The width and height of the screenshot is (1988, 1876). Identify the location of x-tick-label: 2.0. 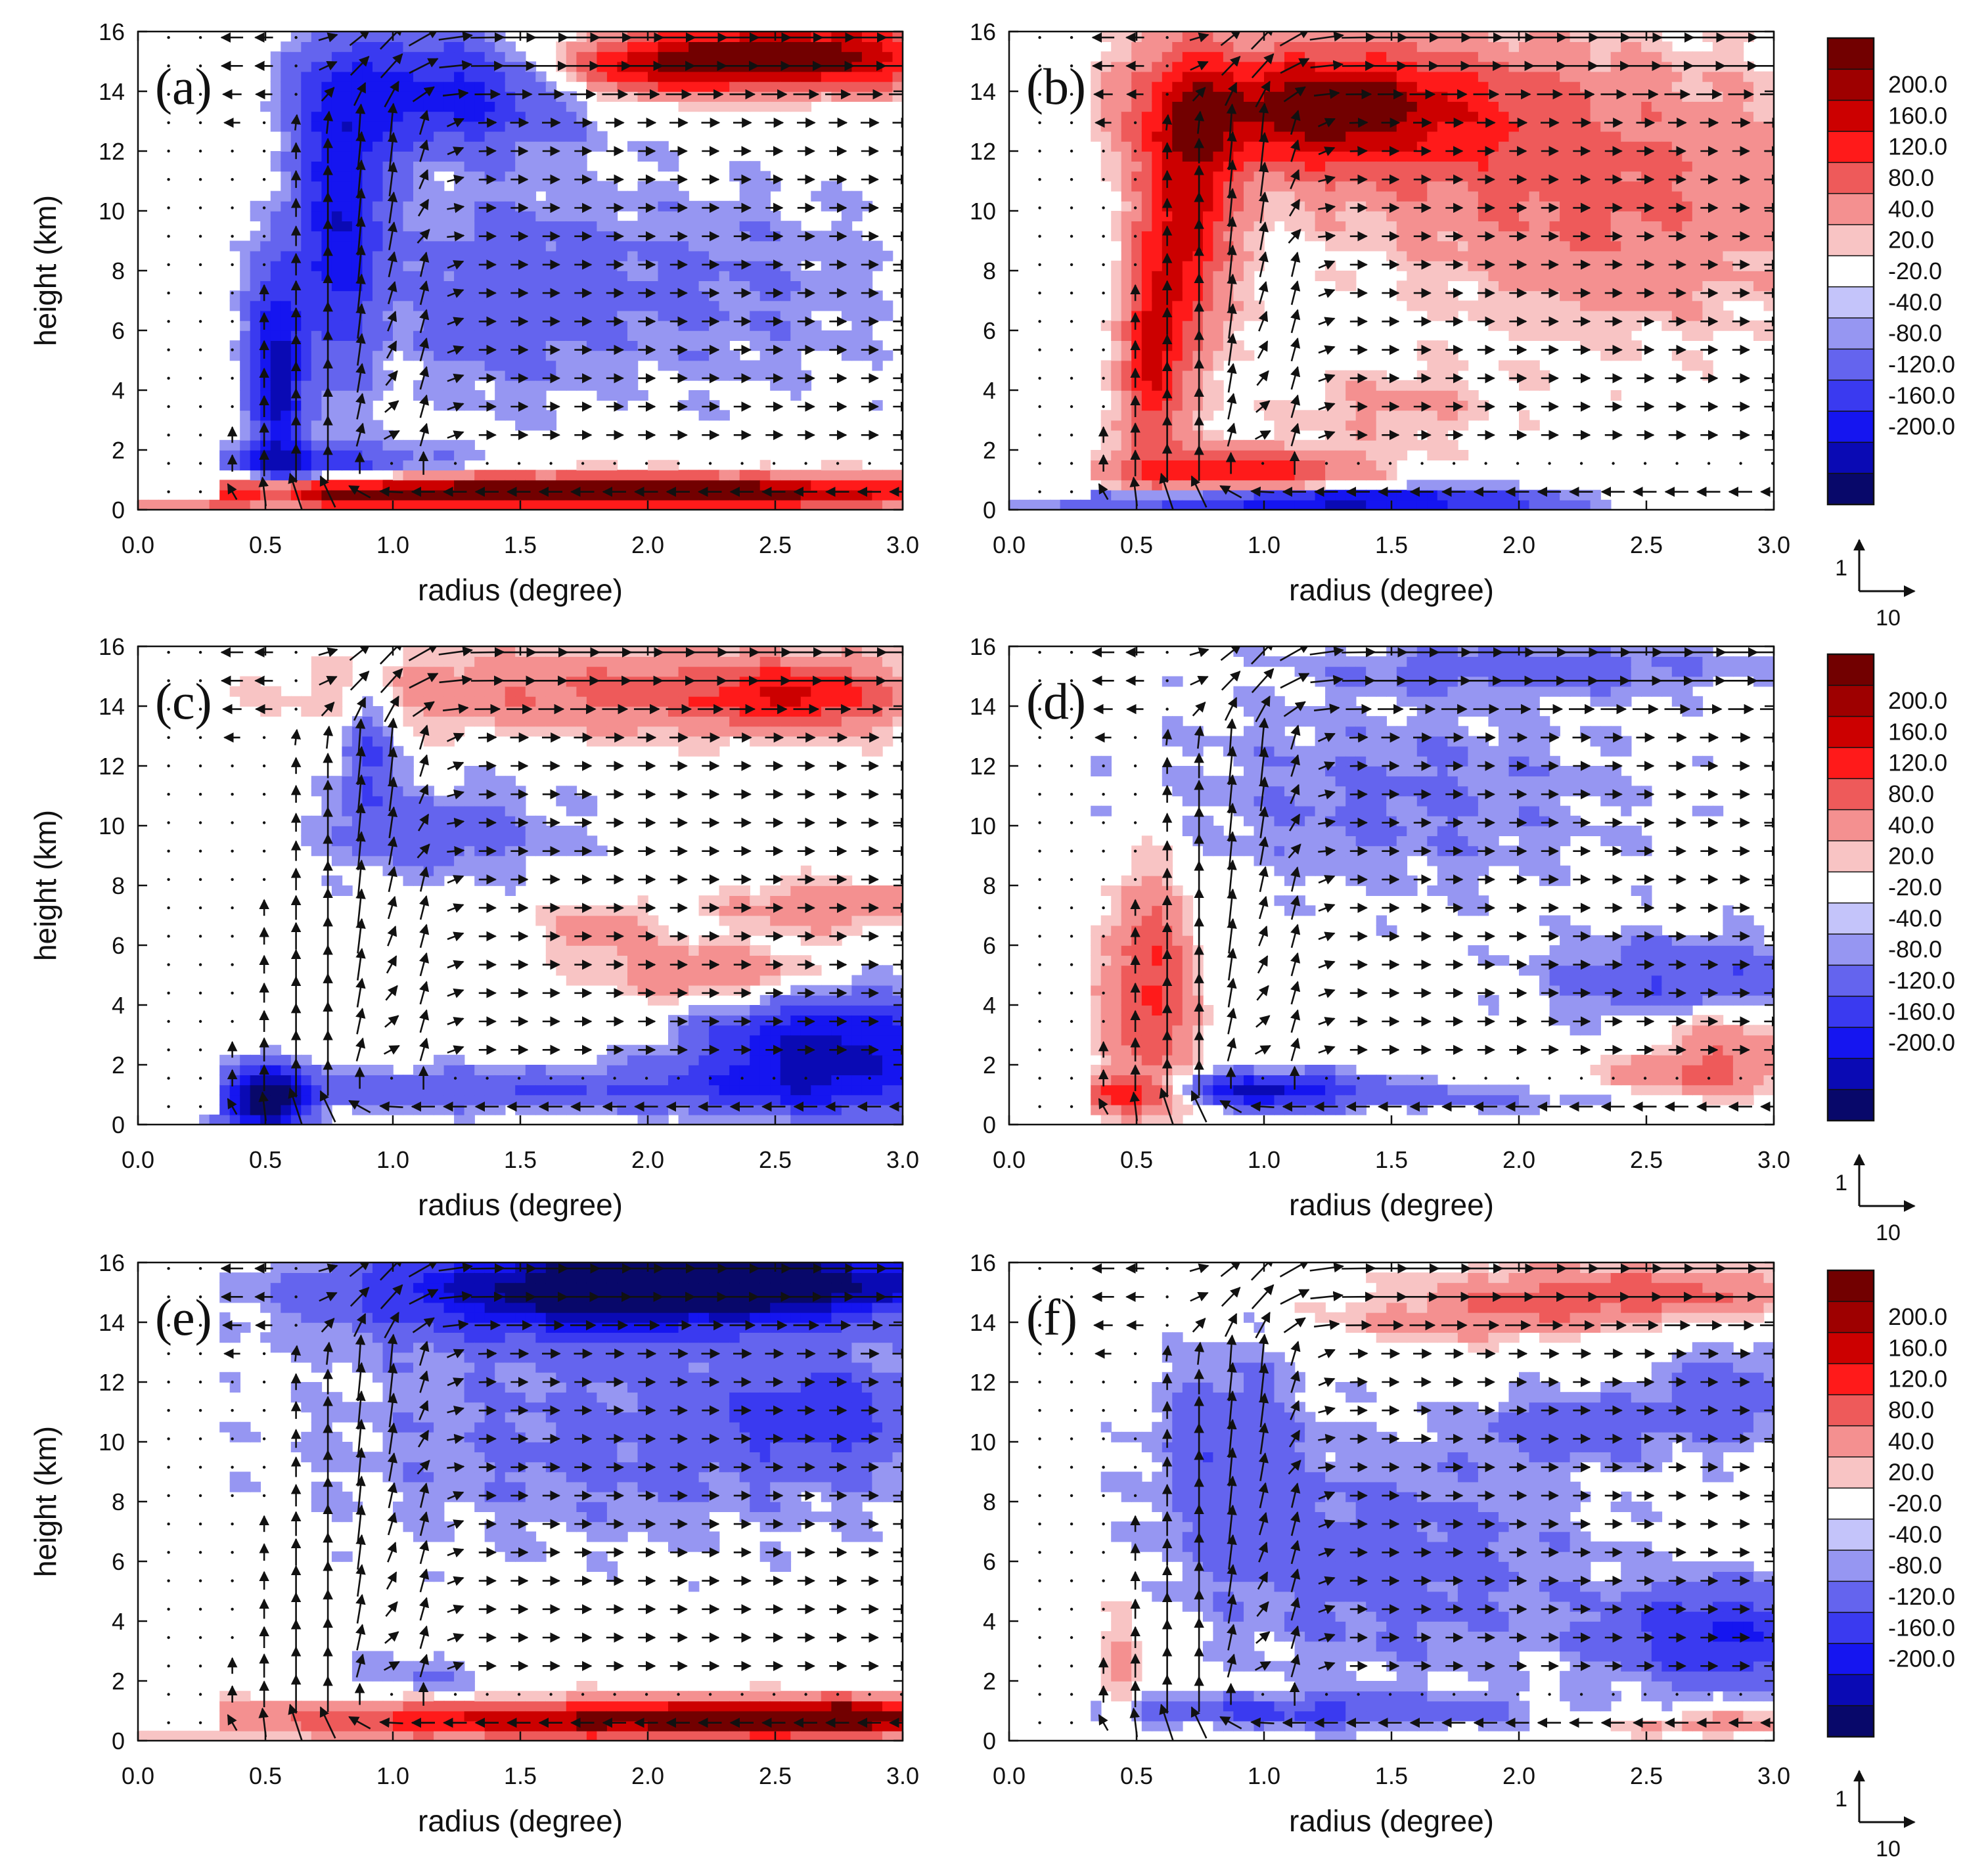
(647, 544).